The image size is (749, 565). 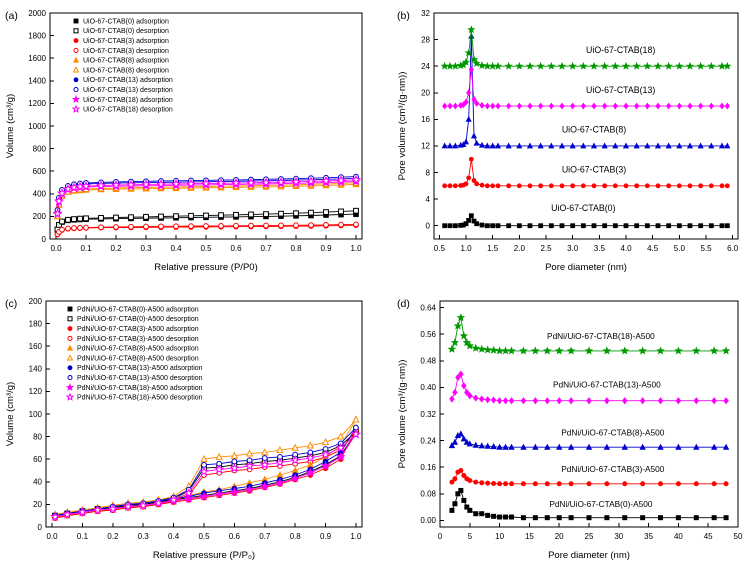 What do you see at coordinates (648, 536) in the screenshot?
I see `svg-text: 35` at bounding box center [648, 536].